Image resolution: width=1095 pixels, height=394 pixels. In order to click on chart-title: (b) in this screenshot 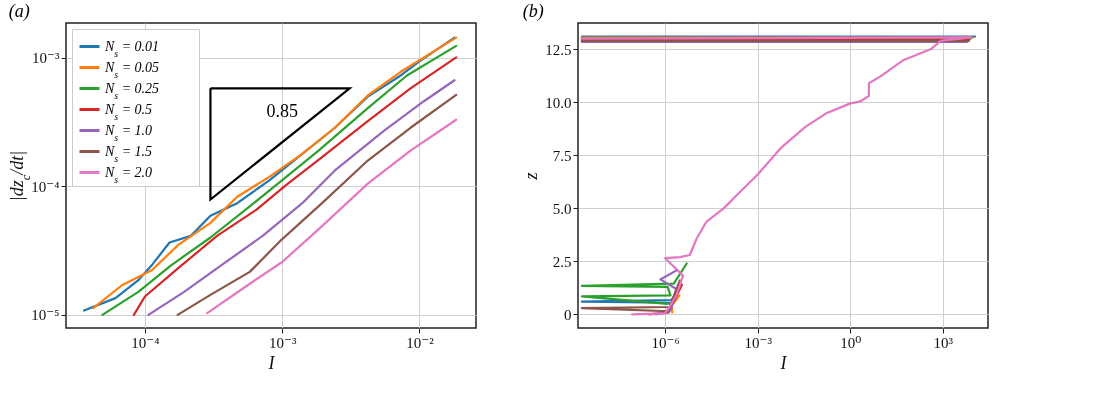, I will do `click(533, 11)`.